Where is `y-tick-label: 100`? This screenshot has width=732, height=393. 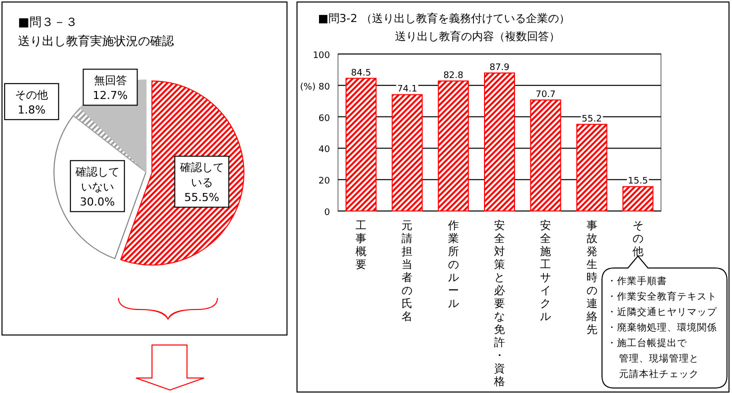
y-tick-label: 100 is located at coordinates (321, 56).